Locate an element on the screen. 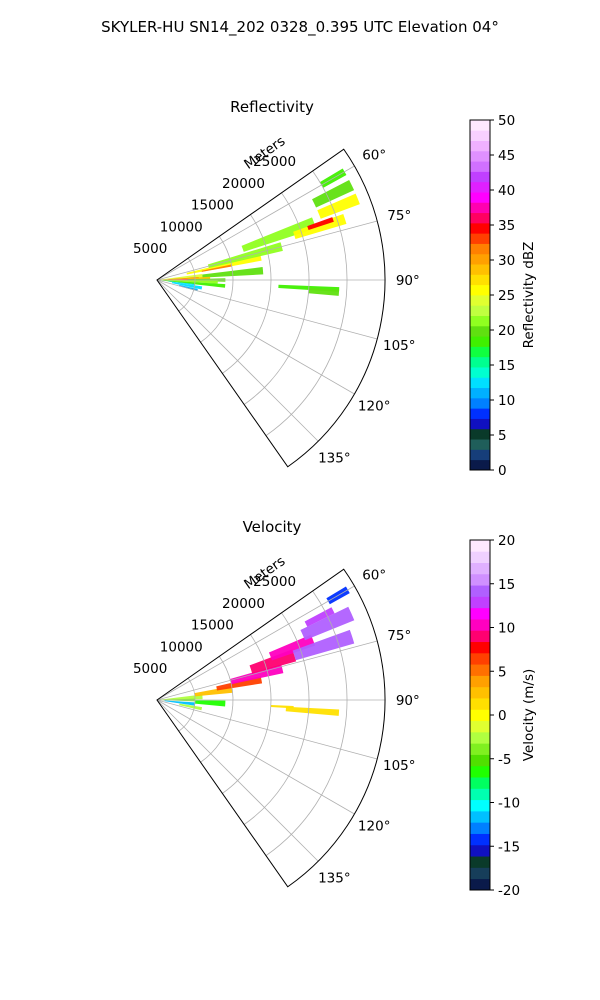 The image size is (600, 1000). sector-outline is located at coordinates (271, 308).